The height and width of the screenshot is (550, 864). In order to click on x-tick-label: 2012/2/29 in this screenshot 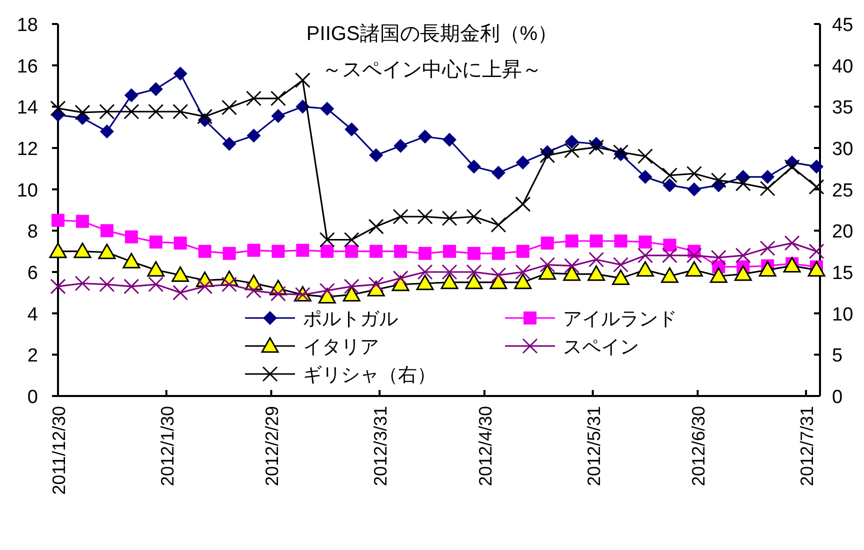, I will do `click(272, 446)`.